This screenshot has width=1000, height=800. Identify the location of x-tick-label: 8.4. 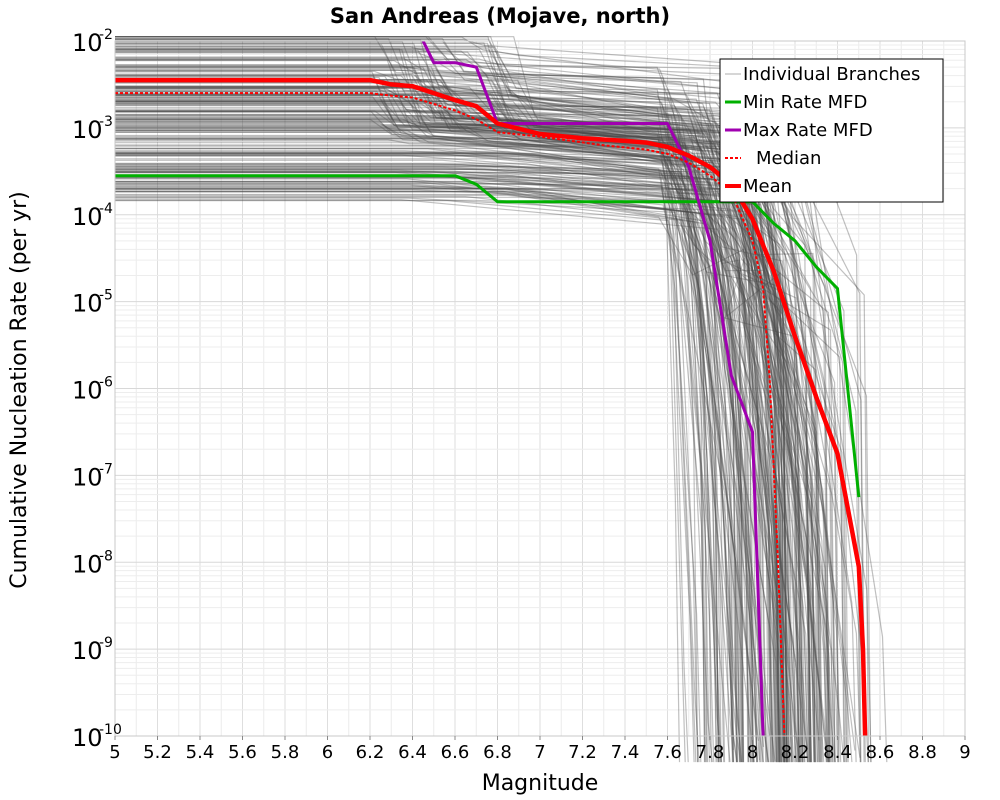
(837, 752).